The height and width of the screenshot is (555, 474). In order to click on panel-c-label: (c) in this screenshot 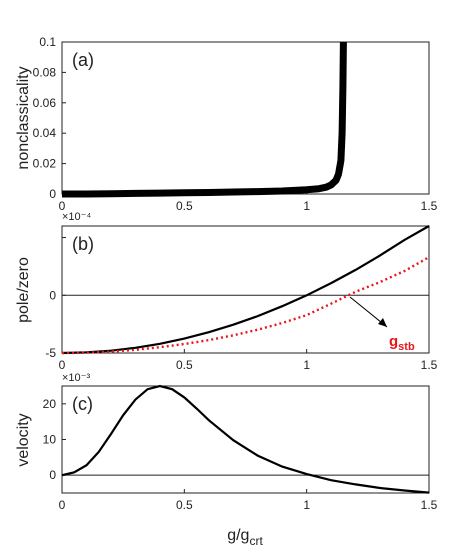, I will do `click(82, 404)`.